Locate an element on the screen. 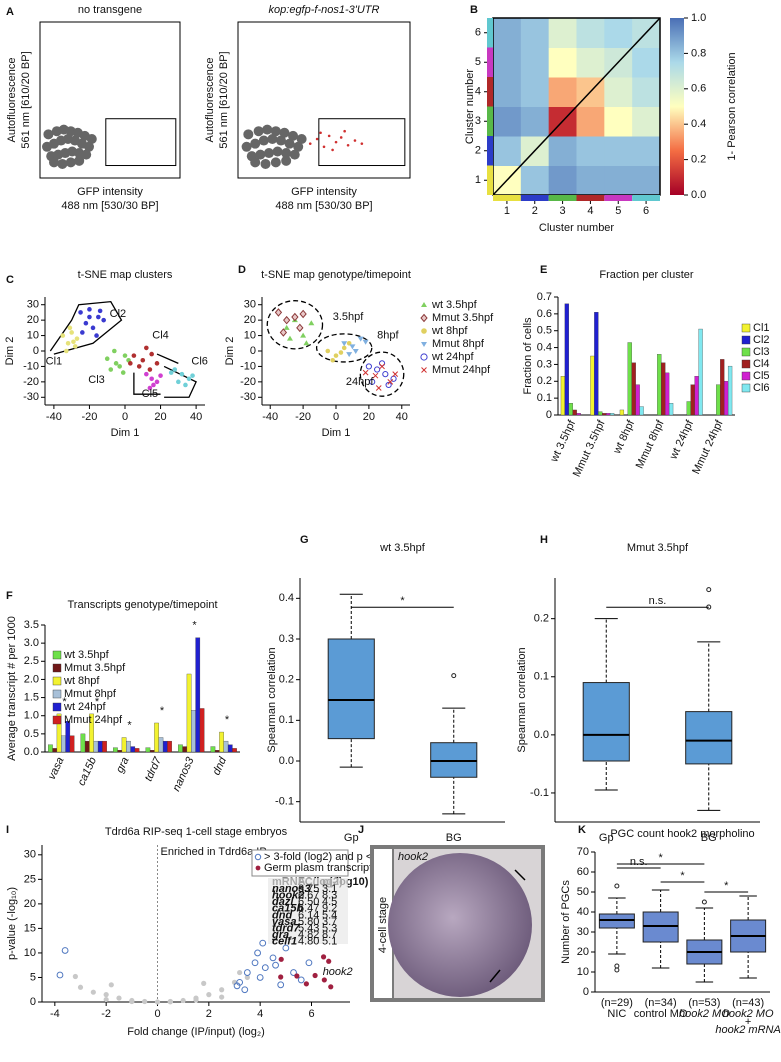 This screenshot has height=1062, width=781. x-tick-label: hook2 mRNA is located at coordinates (747, 1030).